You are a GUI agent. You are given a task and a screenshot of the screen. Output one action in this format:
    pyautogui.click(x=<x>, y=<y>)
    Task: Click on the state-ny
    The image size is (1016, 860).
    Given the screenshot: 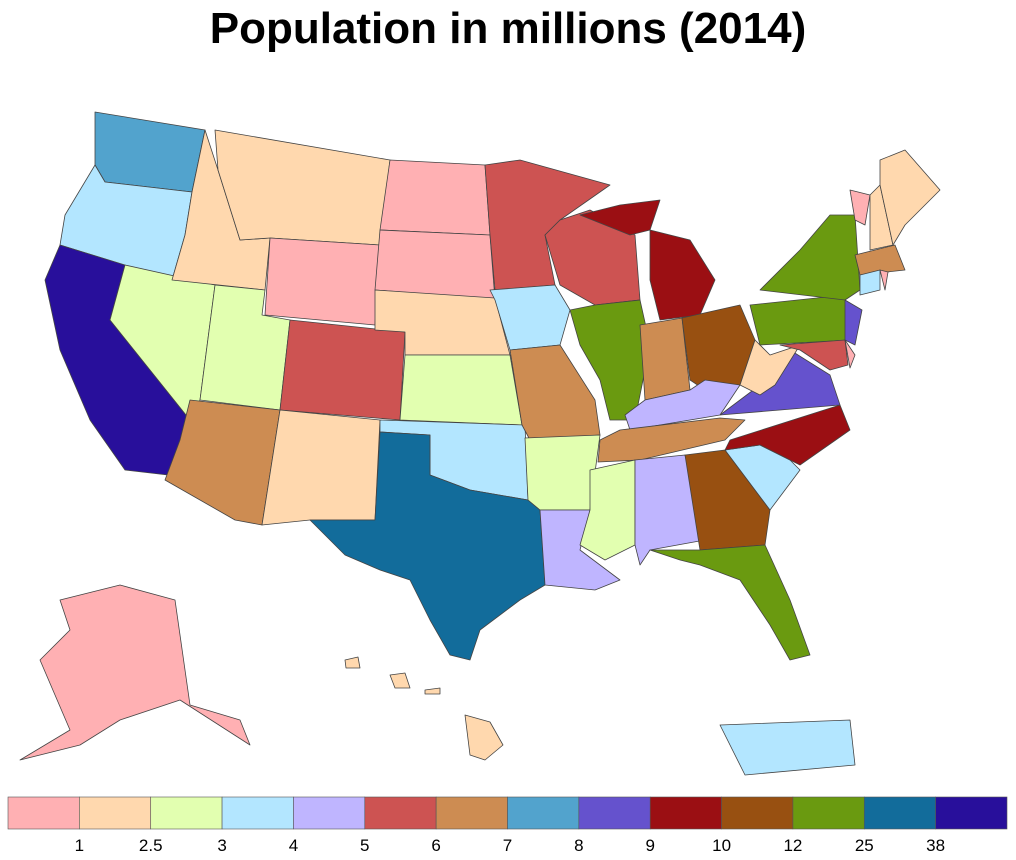 What is the action you would take?
    pyautogui.click(x=810, y=257)
    